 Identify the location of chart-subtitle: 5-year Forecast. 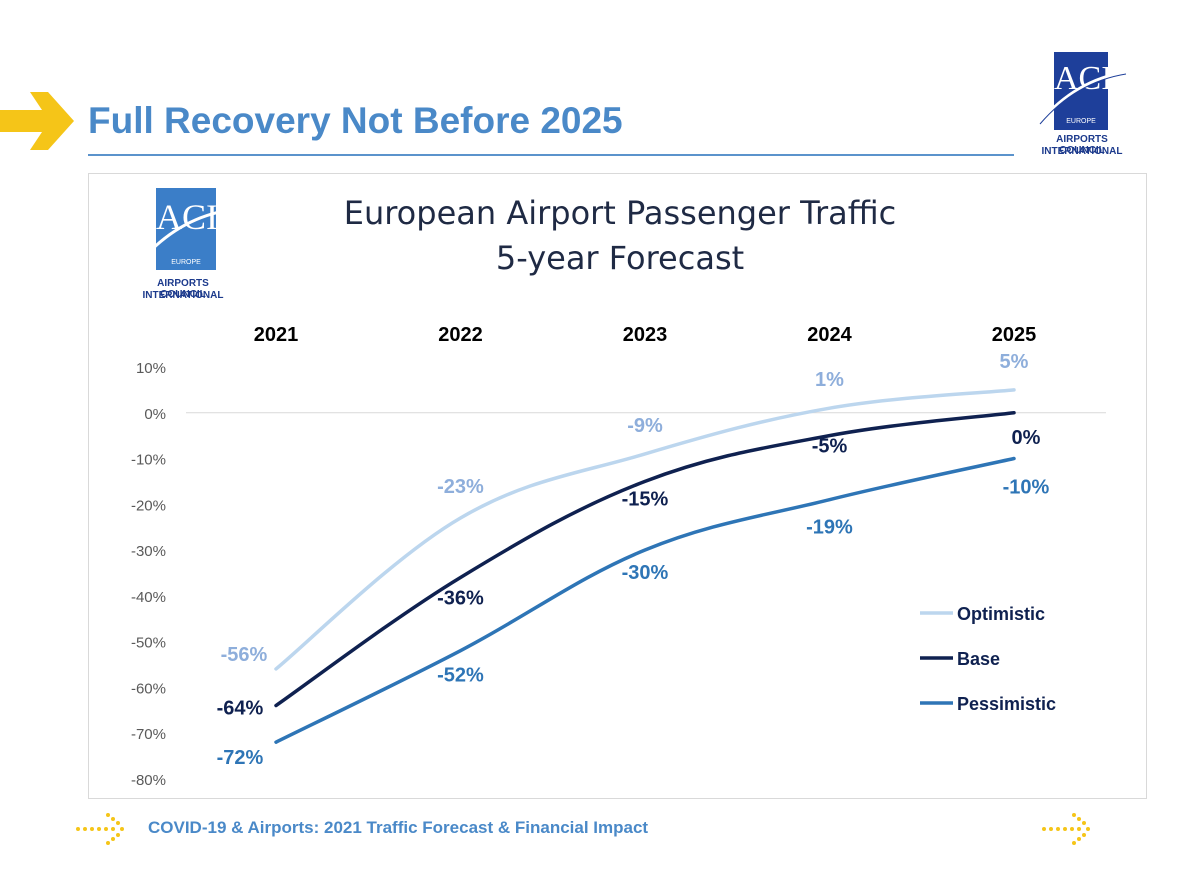
(620, 258).